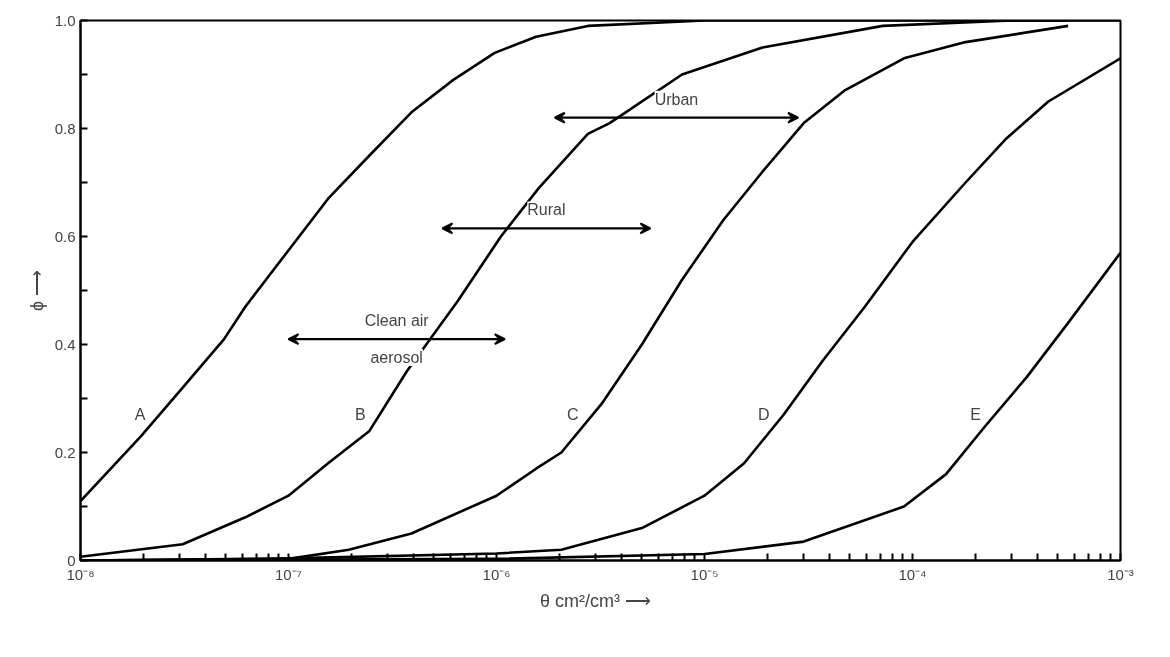 The image size is (1170, 657). What do you see at coordinates (288, 574) in the screenshot?
I see `x-tick-label: 10⁻⁷` at bounding box center [288, 574].